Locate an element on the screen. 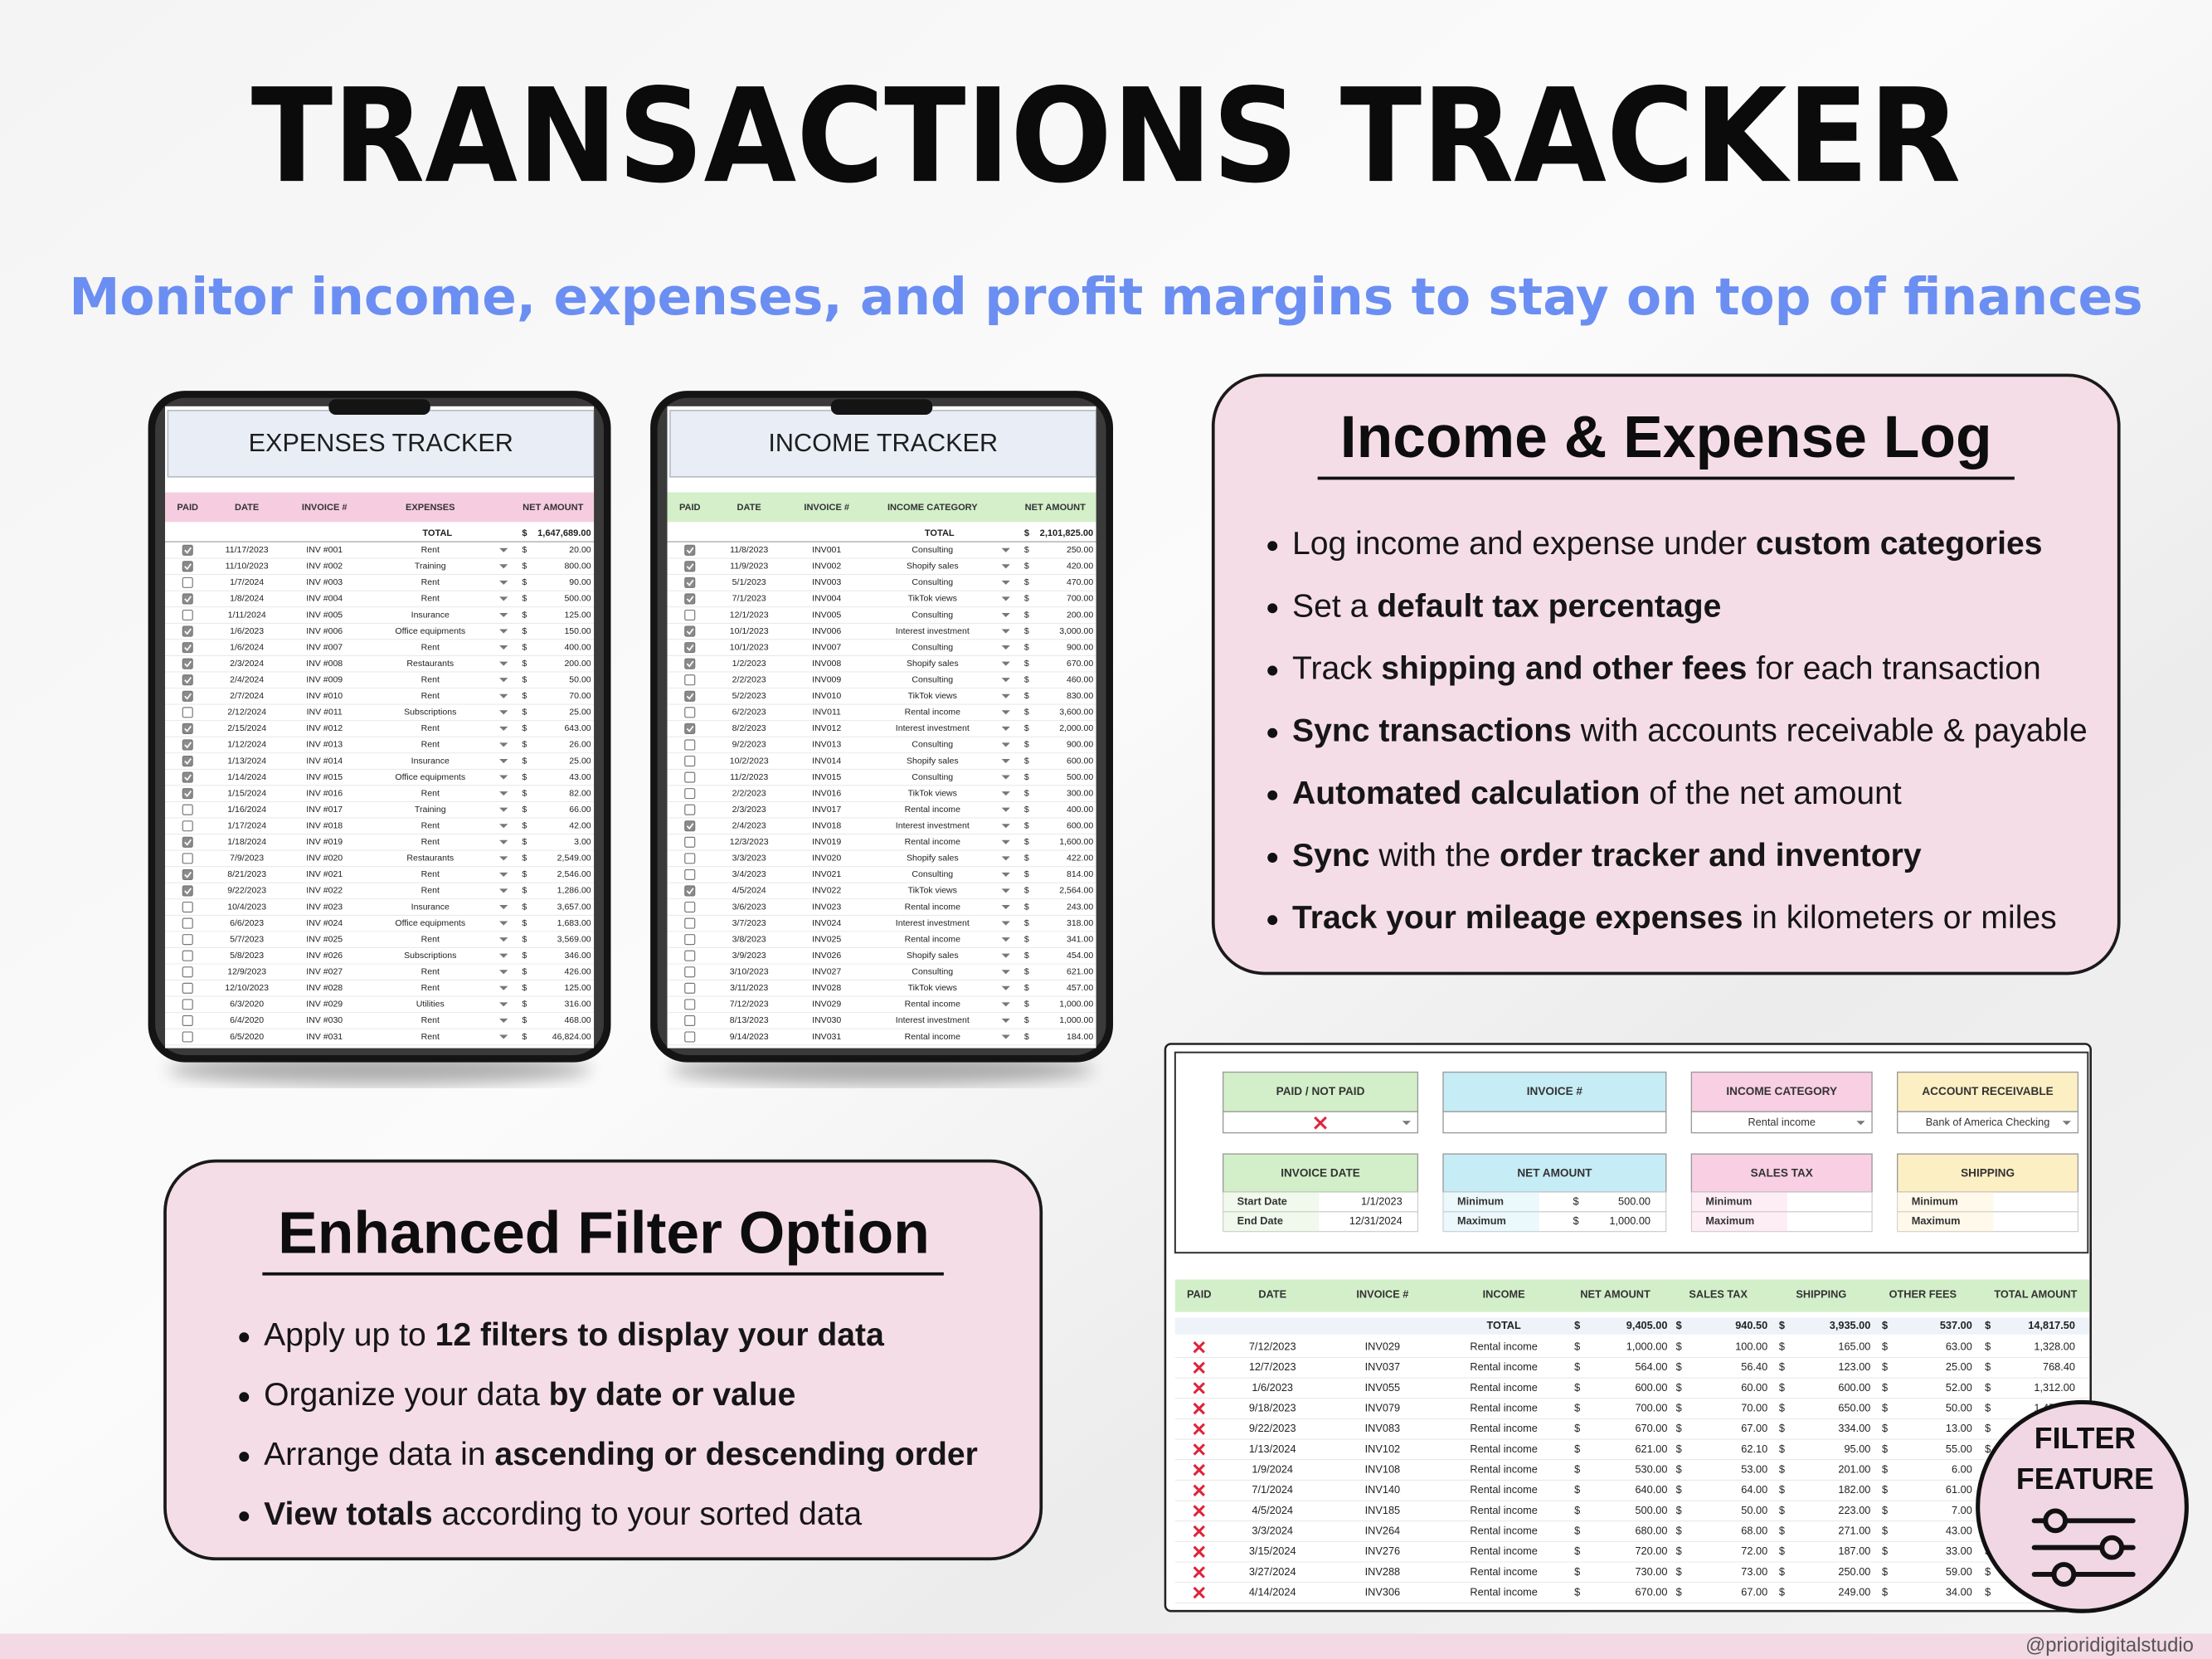 The width and height of the screenshot is (2212, 1659). tablet-notch is located at coordinates (882, 407).